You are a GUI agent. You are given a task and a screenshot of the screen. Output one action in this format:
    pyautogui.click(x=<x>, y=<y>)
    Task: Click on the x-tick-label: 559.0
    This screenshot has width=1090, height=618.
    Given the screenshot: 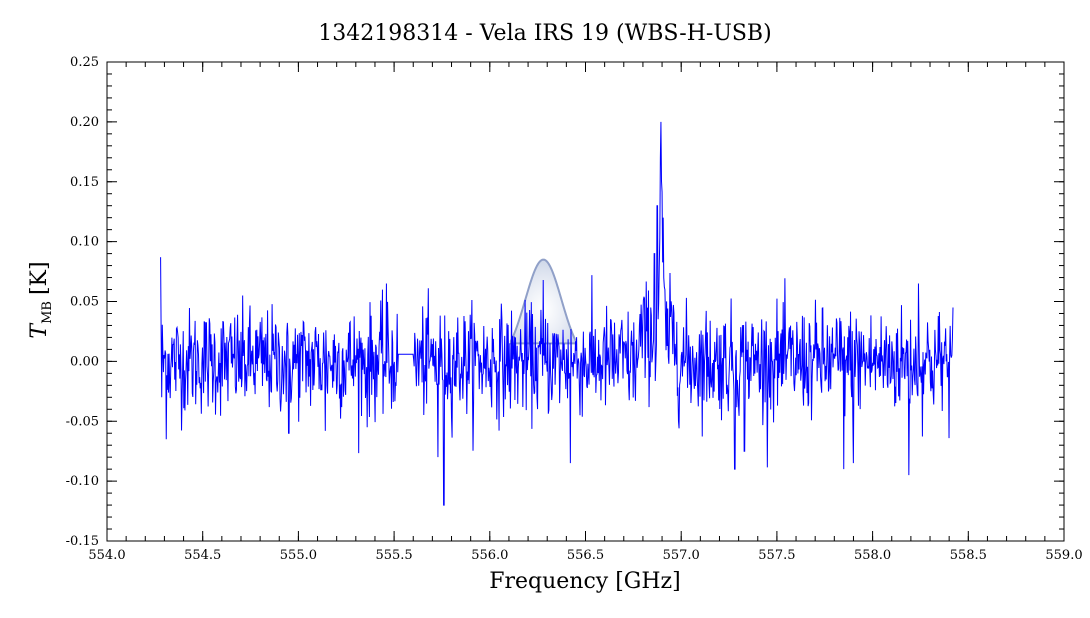 What is the action you would take?
    pyautogui.click(x=1063, y=555)
    